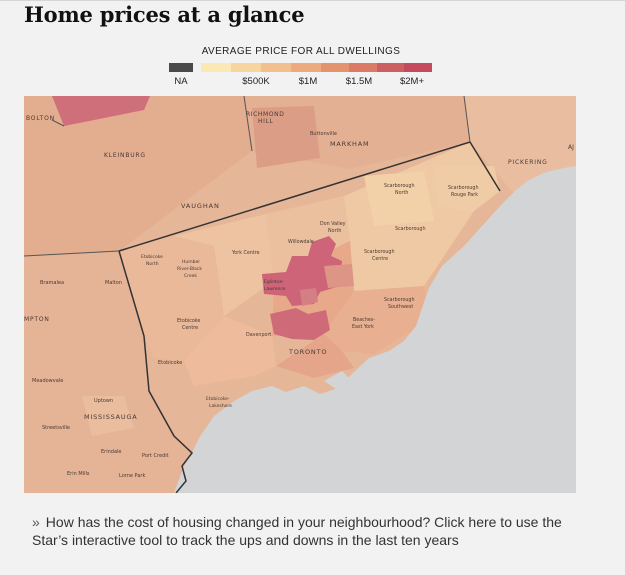 The image size is (625, 575). What do you see at coordinates (528, 162) in the screenshot?
I see `place-label: PICKERING` at bounding box center [528, 162].